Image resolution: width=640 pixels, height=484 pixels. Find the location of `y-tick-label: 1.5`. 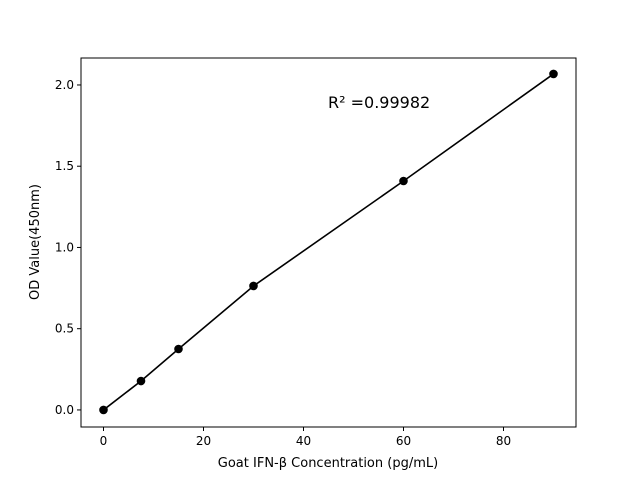

y-tick-label: 1.5 is located at coordinates (64, 166).